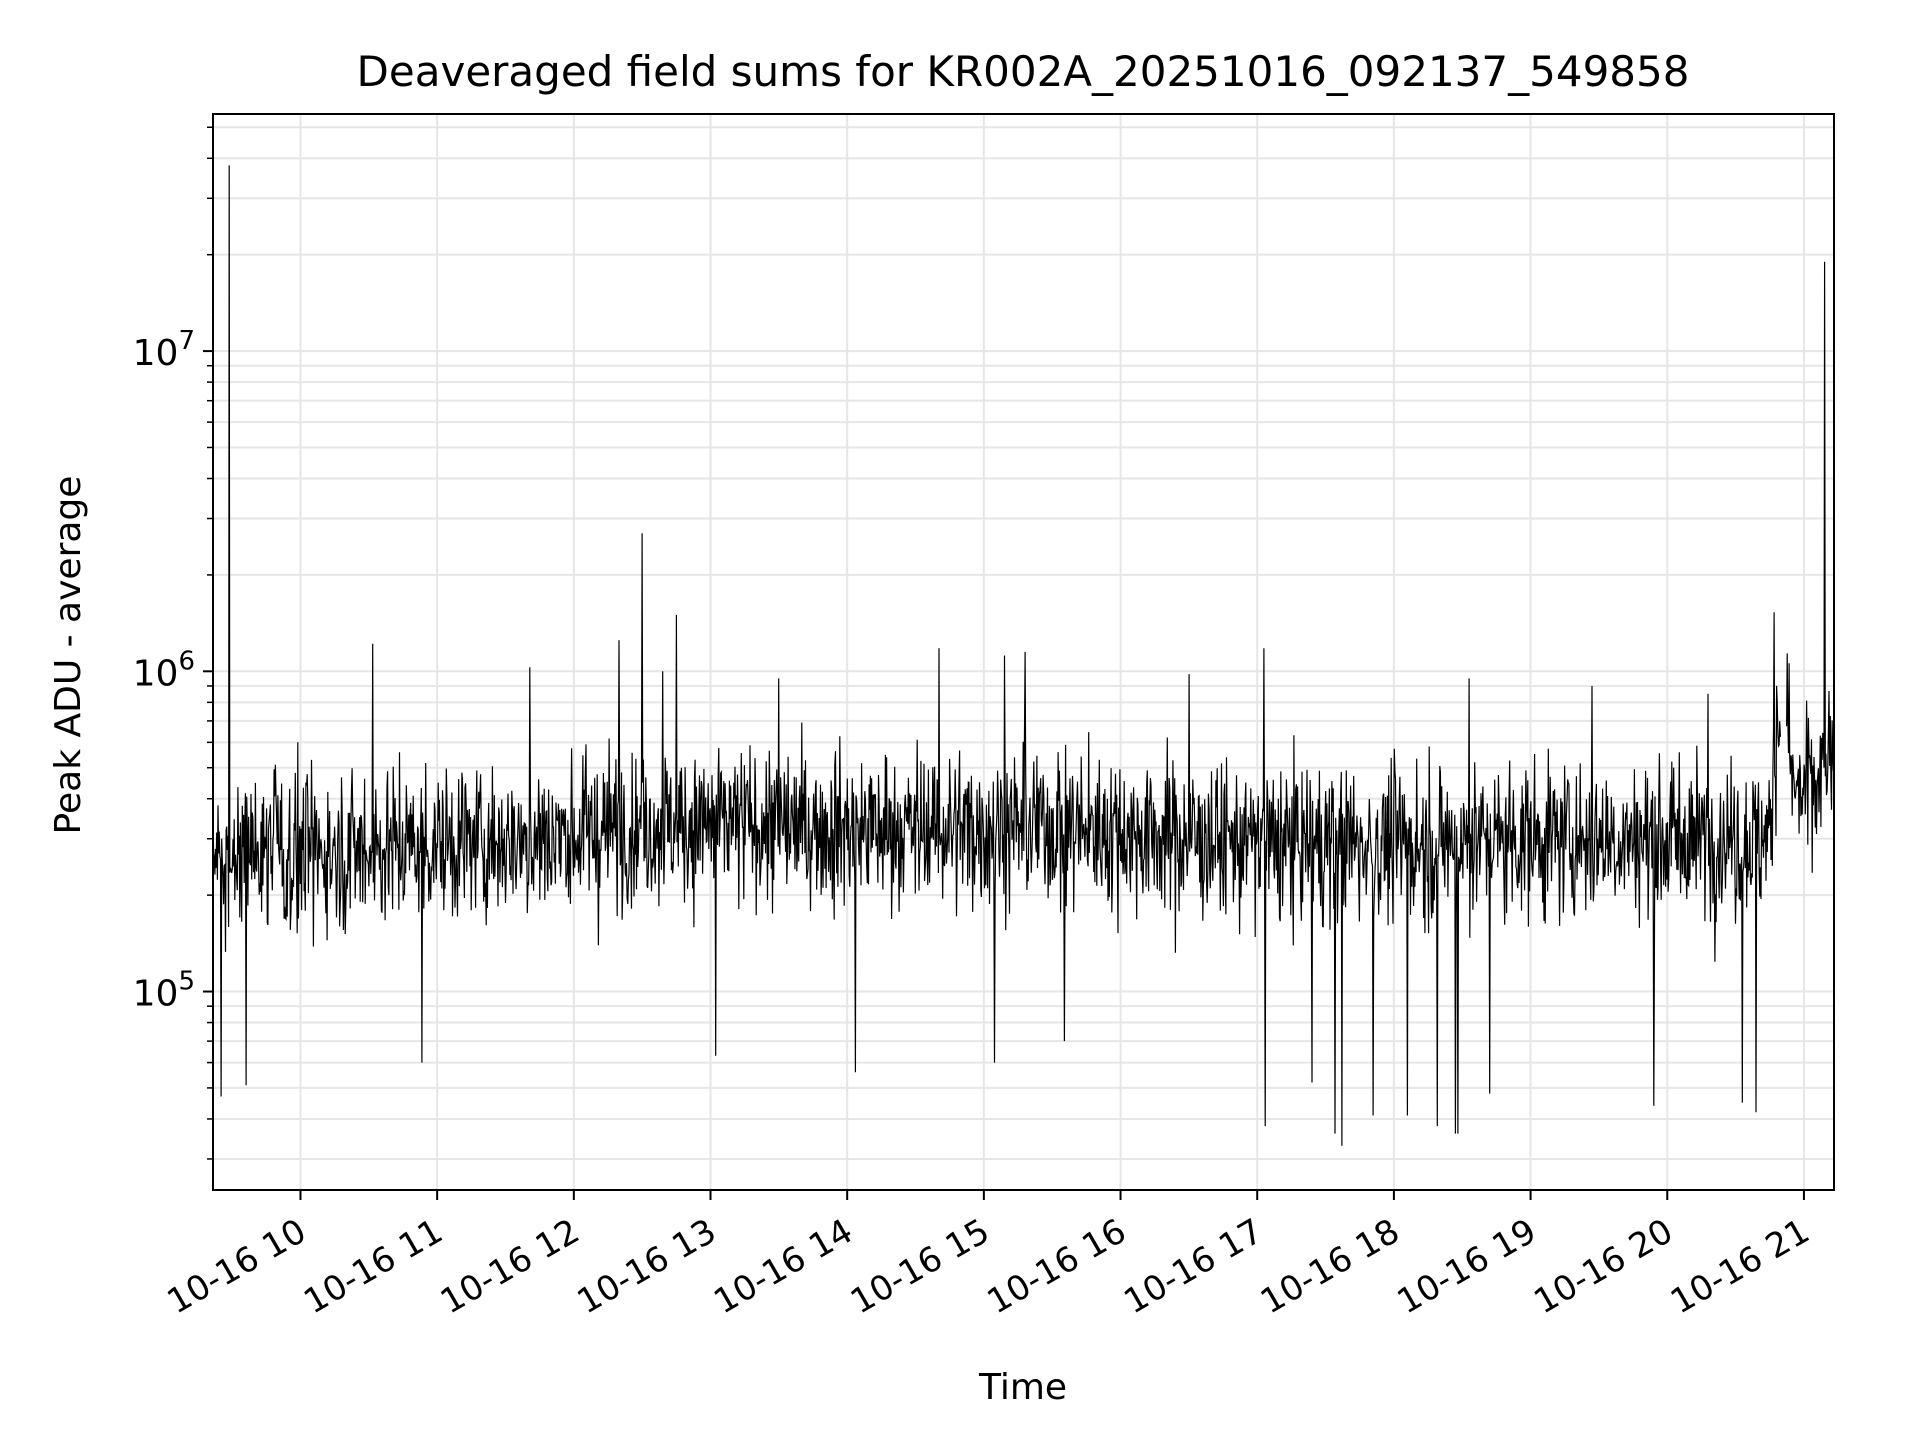 This screenshot has width=1920, height=1444. What do you see at coordinates (173, 643) in the screenshot?
I see `y-axis: 10⁵ 10⁶ 10⁷` at bounding box center [173, 643].